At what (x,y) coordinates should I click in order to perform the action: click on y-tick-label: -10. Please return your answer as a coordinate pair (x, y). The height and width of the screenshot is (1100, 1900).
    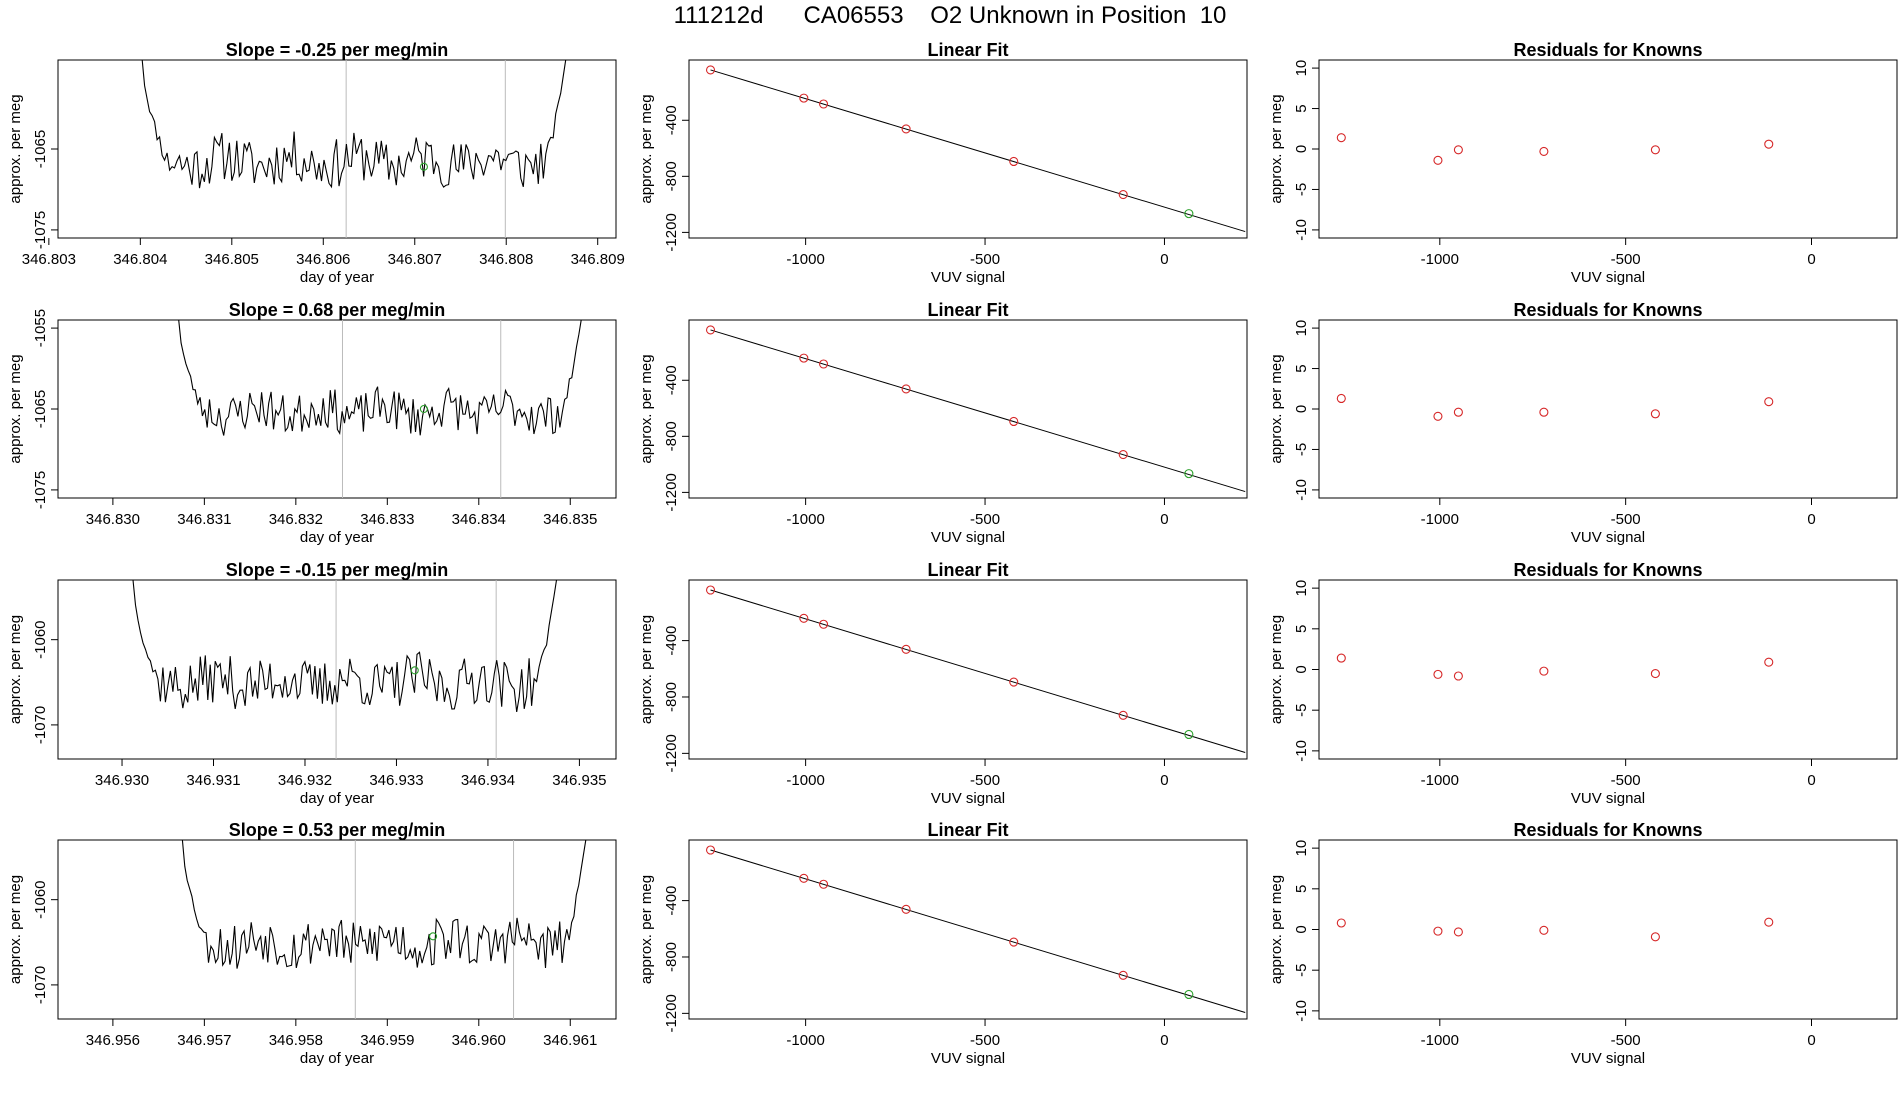
    Looking at the image, I should click on (1301, 751).